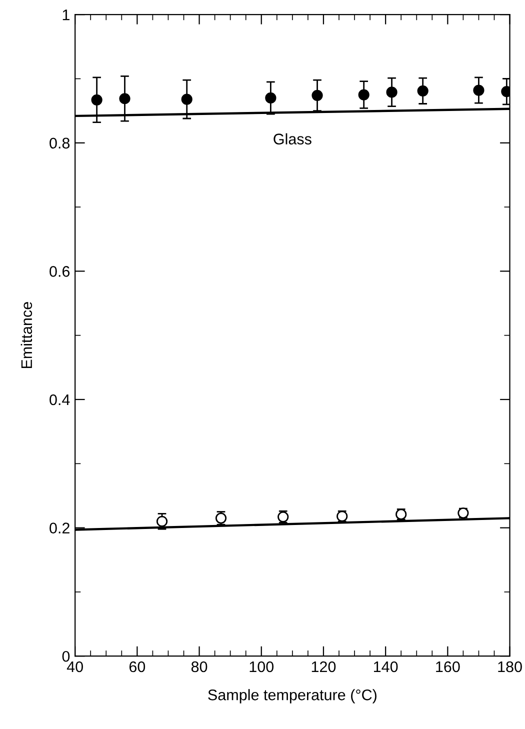 The image size is (525, 729). What do you see at coordinates (510, 666) in the screenshot?
I see `x-tick-label: 180` at bounding box center [510, 666].